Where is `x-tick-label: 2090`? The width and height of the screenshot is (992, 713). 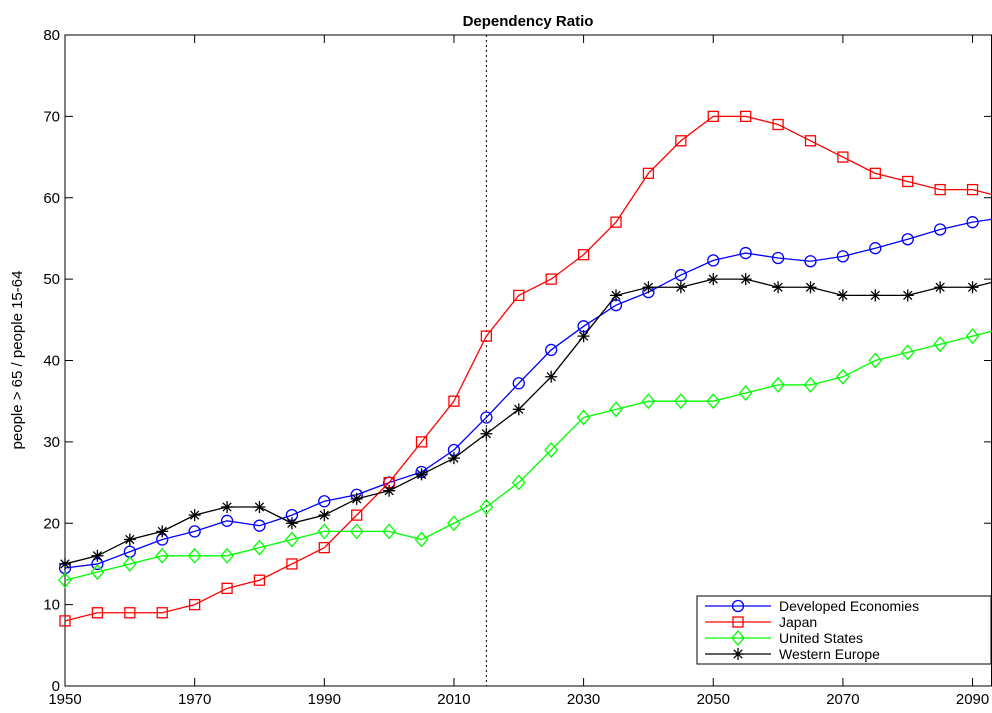
x-tick-label: 2090 is located at coordinates (972, 699).